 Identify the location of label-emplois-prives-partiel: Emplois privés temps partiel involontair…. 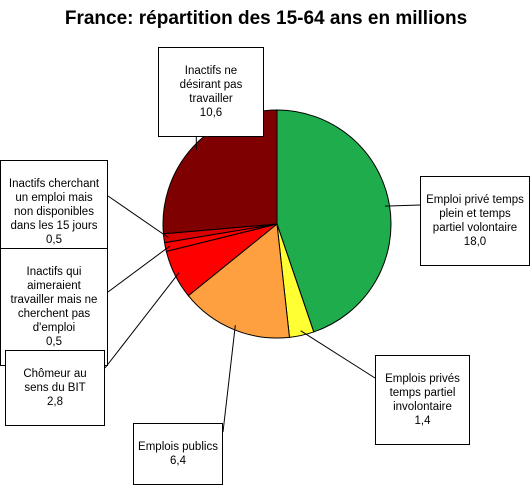
(422, 400).